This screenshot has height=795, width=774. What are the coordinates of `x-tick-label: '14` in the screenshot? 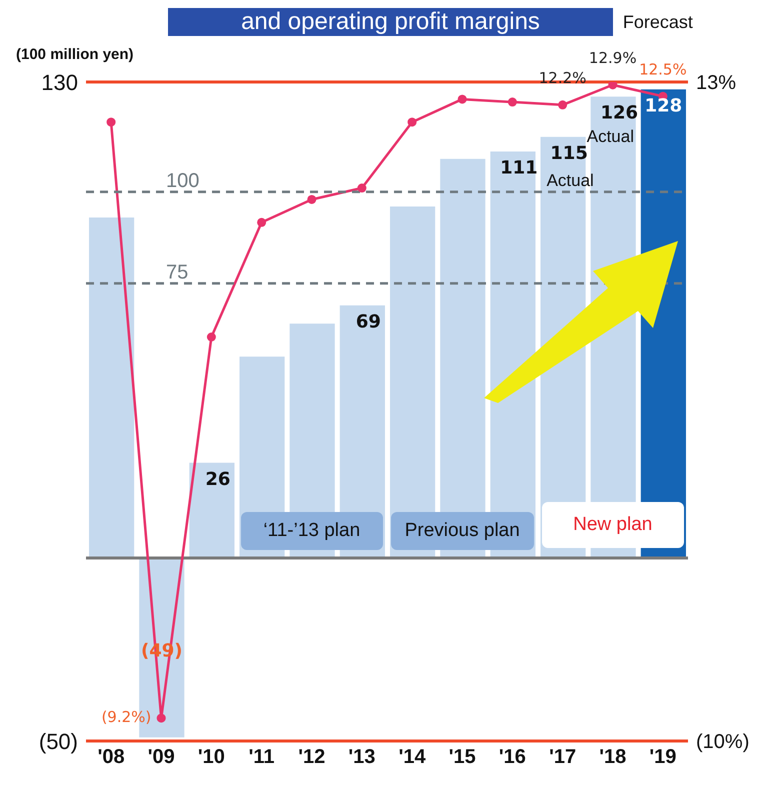 It's located at (412, 757).